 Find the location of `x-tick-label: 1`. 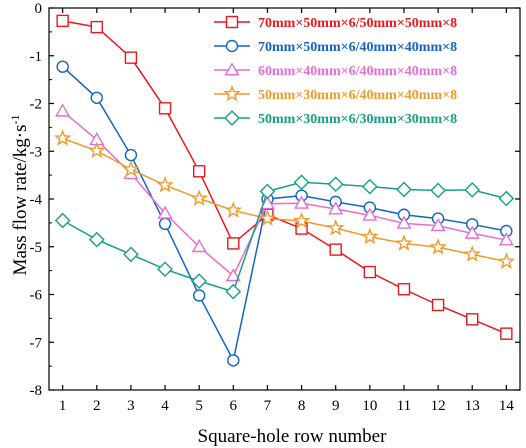

x-tick-label: 1 is located at coordinates (63, 406).